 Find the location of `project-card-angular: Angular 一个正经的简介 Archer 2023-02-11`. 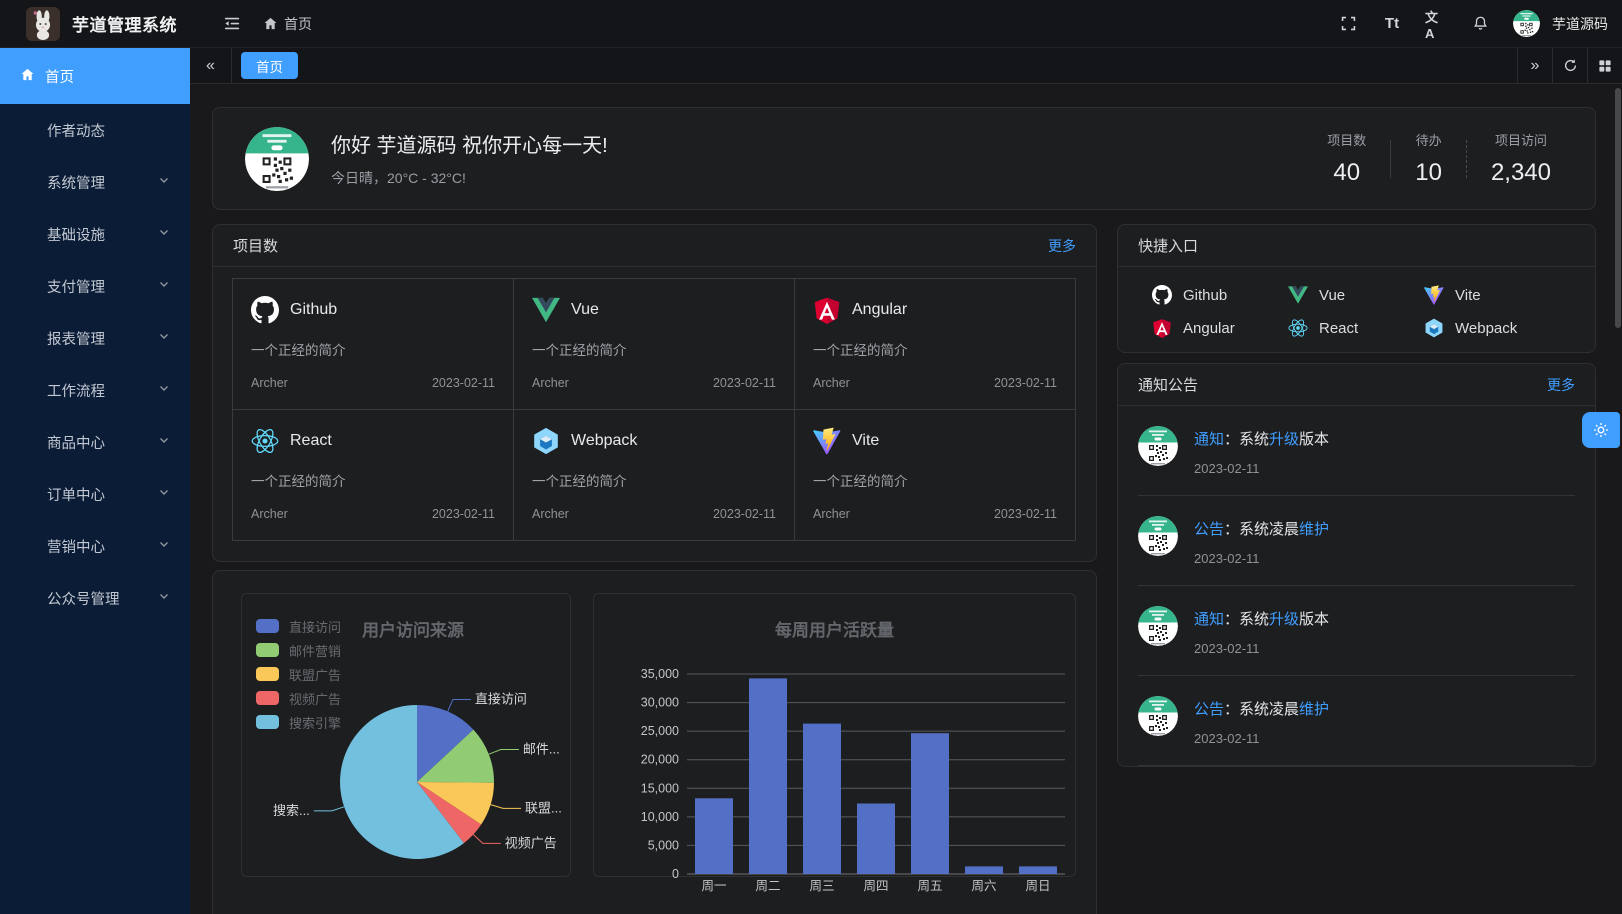

project-card-angular: Angular 一个正经的简介 Archer 2023-02-11 is located at coordinates (935, 344).